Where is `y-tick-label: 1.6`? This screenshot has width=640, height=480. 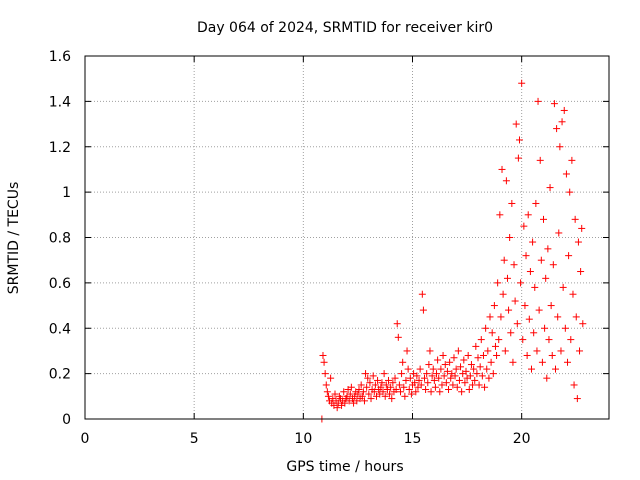
y-tick-label: 1.6 is located at coordinates (60, 57).